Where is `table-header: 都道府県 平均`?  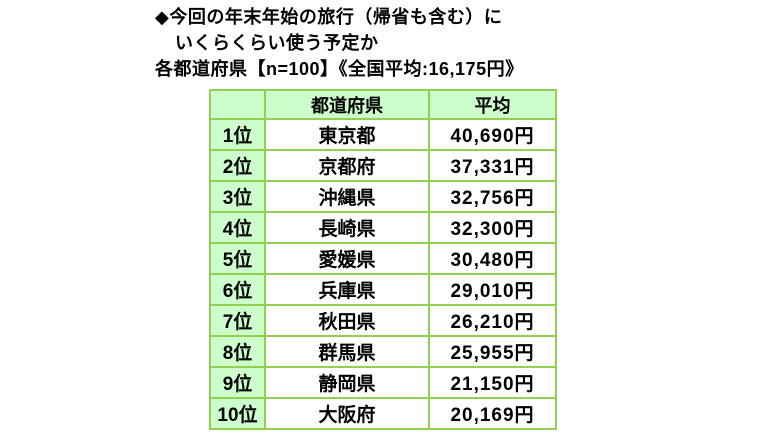 table-header: 都道府県 平均 is located at coordinates (383, 104).